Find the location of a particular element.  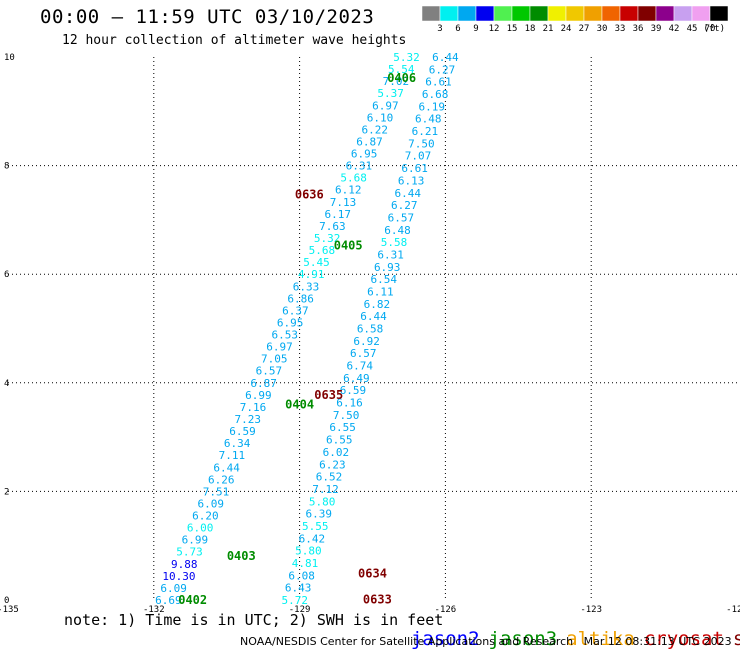

scale-tick-label: 3 is located at coordinates (439, 29).